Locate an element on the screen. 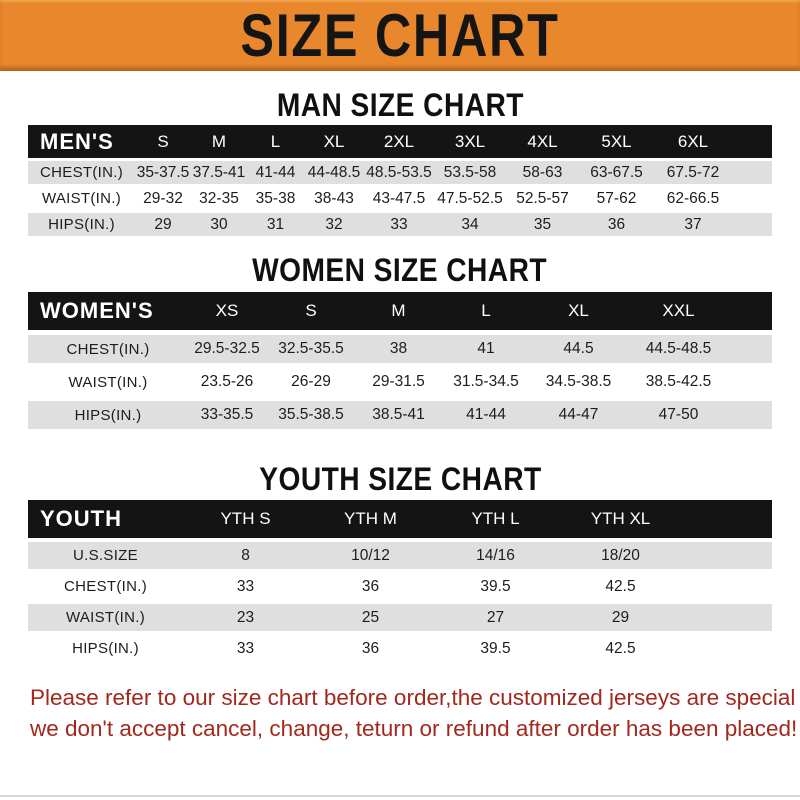 This screenshot has height=800, width=800. table-header-row: YOUTH YTH S YTH M YTH L YTH XL is located at coordinates (400, 519).